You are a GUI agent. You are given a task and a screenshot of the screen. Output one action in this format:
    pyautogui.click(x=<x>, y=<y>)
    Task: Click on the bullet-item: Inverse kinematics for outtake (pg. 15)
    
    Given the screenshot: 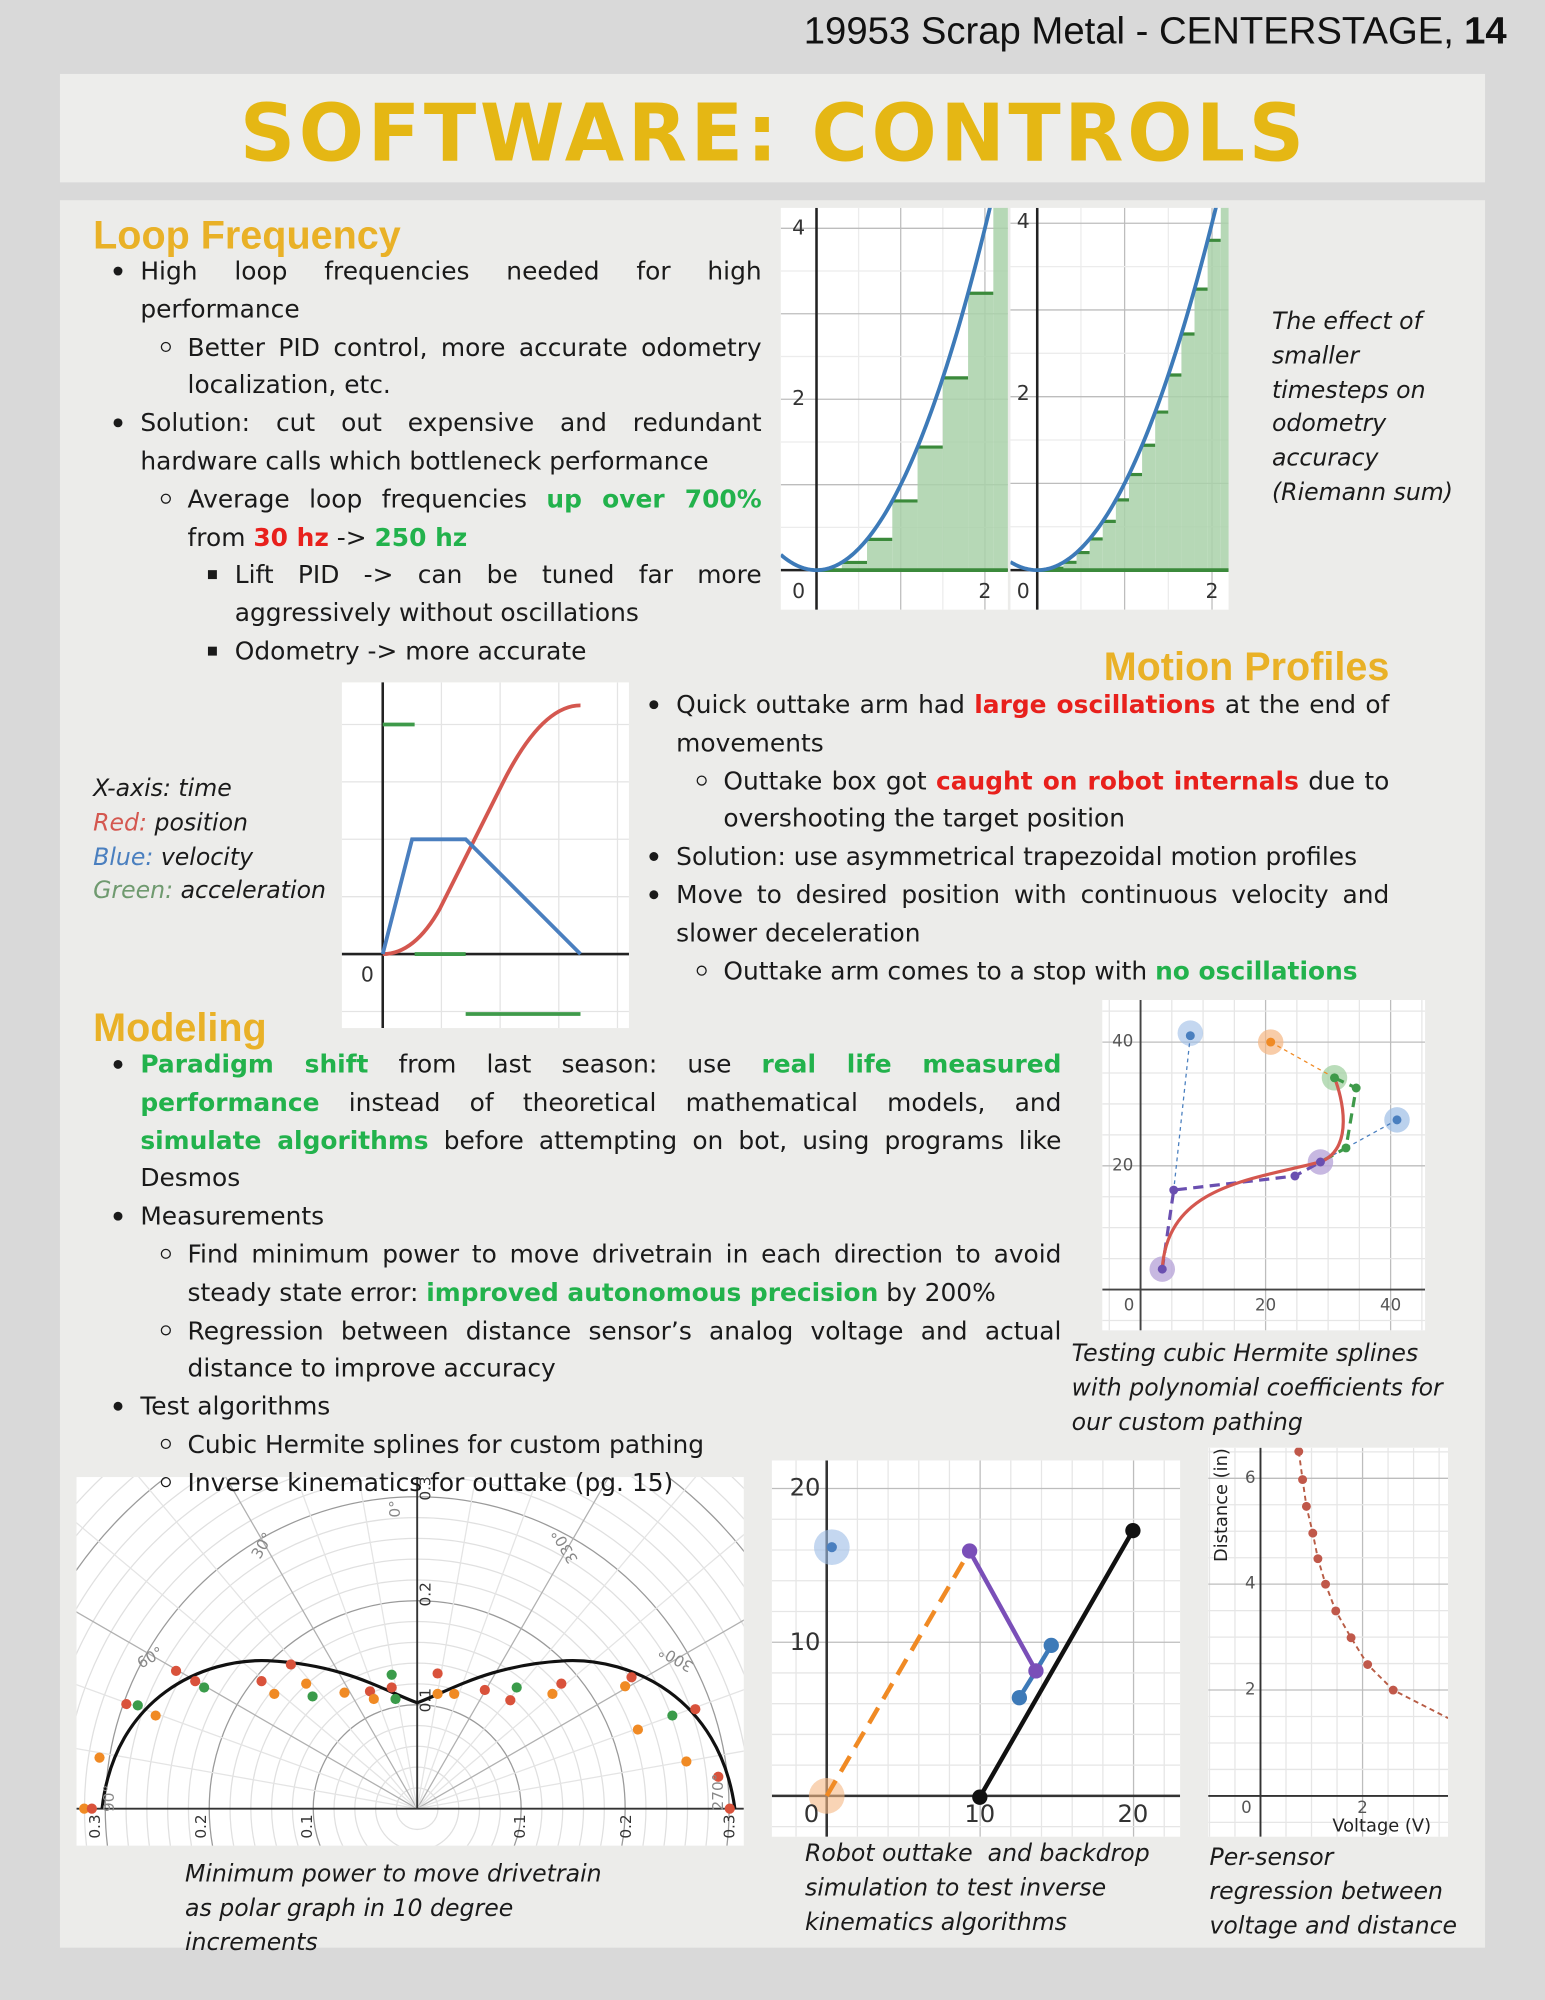 What is the action you would take?
    pyautogui.click(x=584, y=1483)
    